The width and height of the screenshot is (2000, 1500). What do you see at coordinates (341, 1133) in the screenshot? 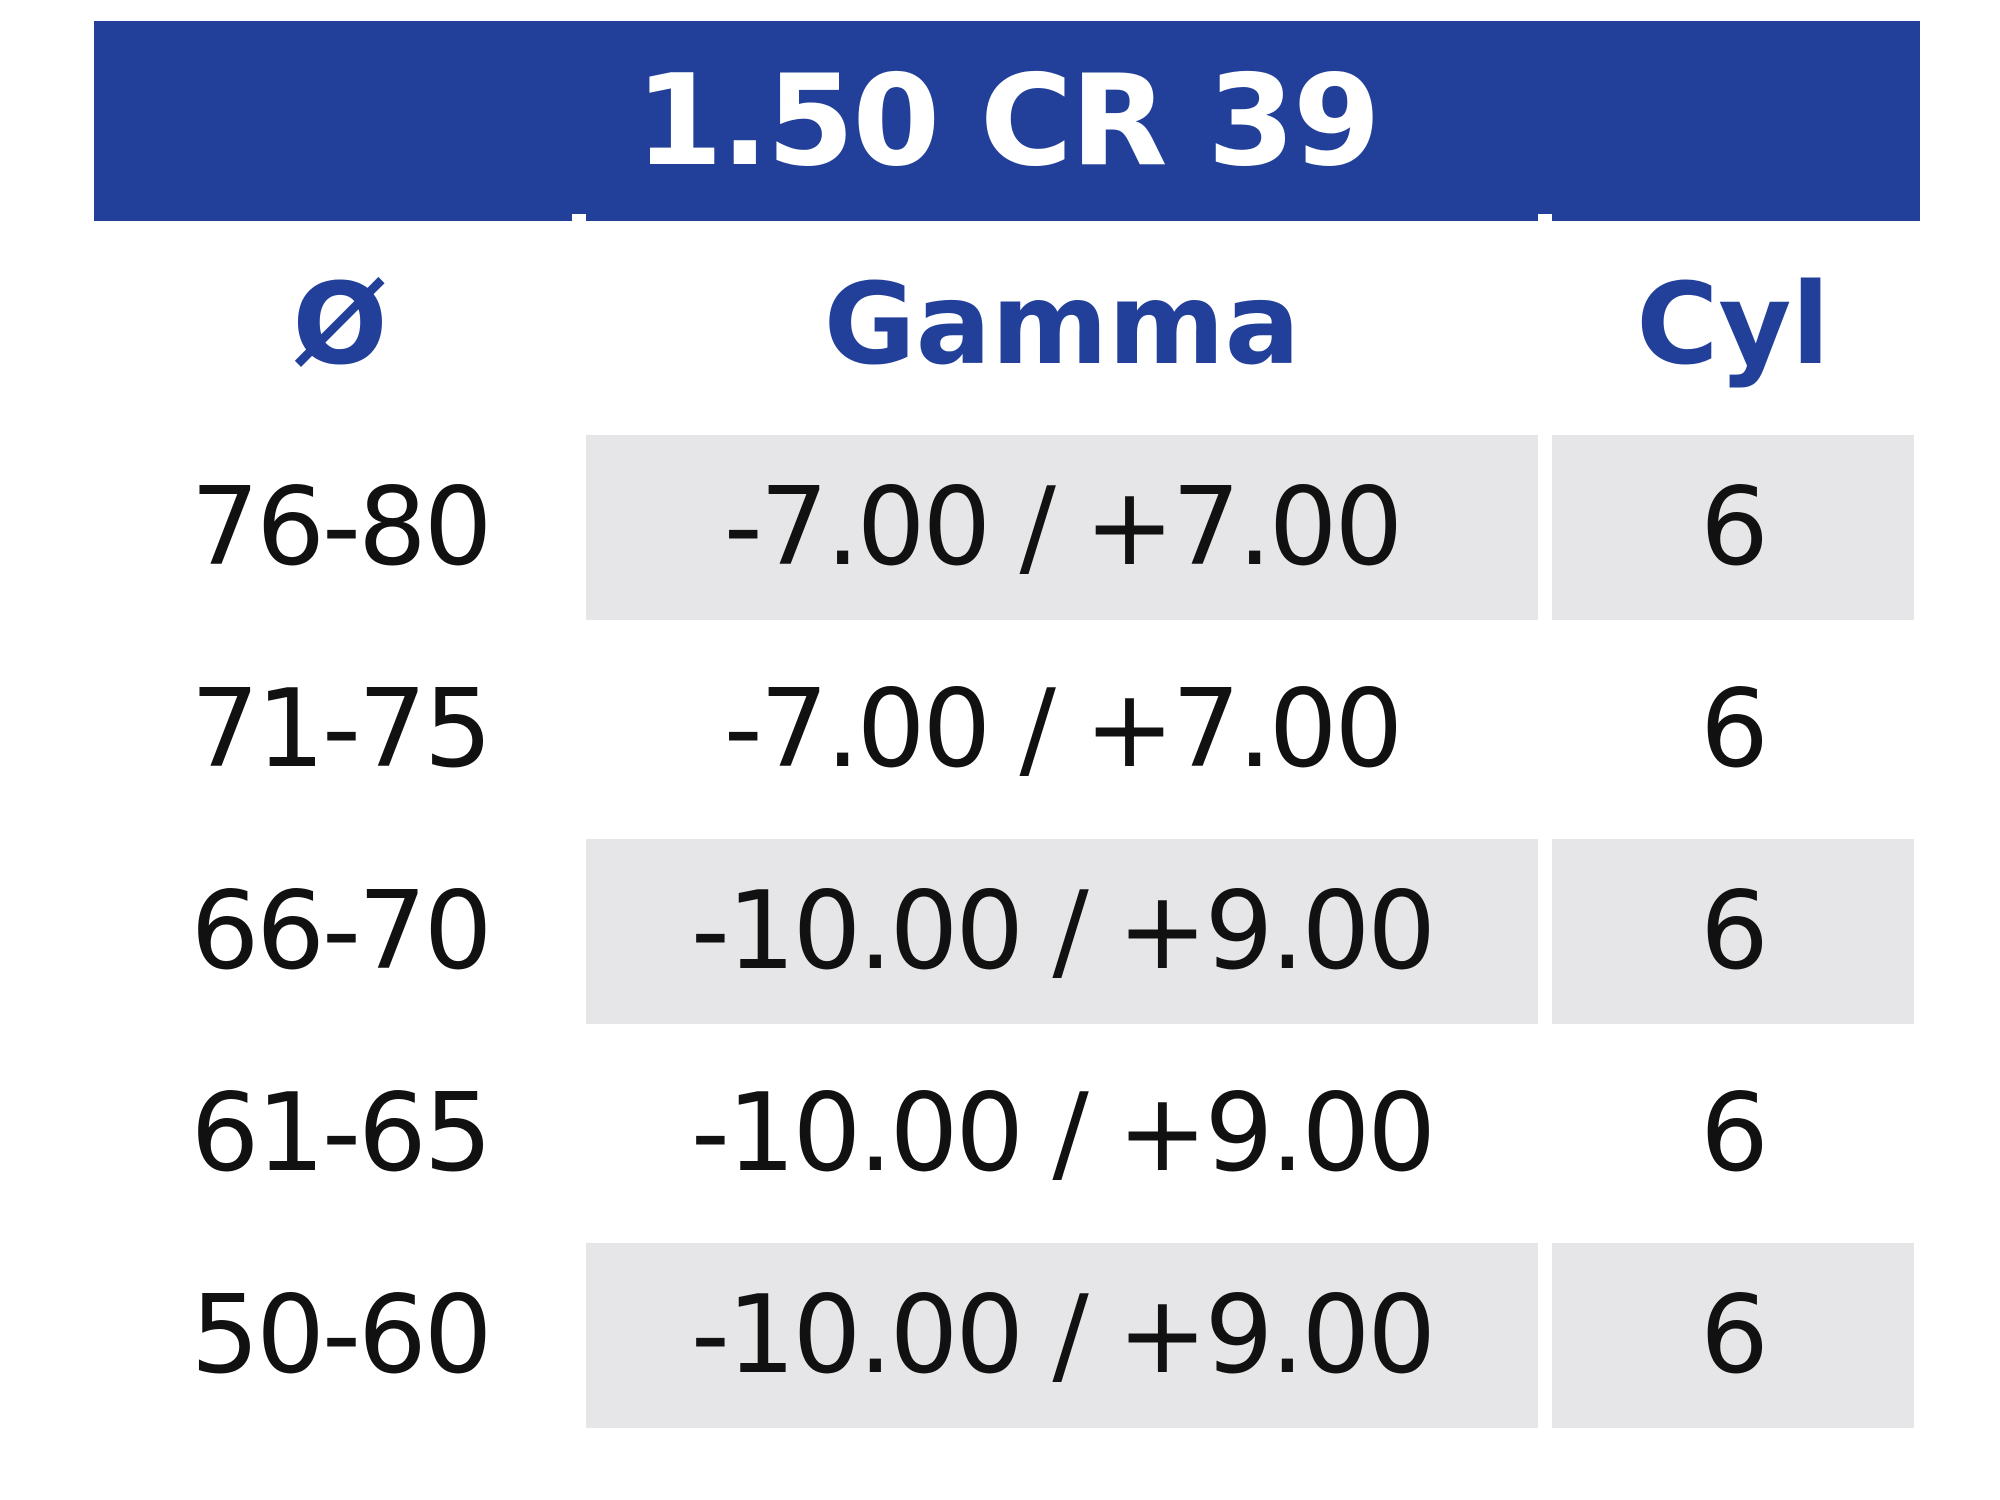
I see `diameter-cell: 61-65` at bounding box center [341, 1133].